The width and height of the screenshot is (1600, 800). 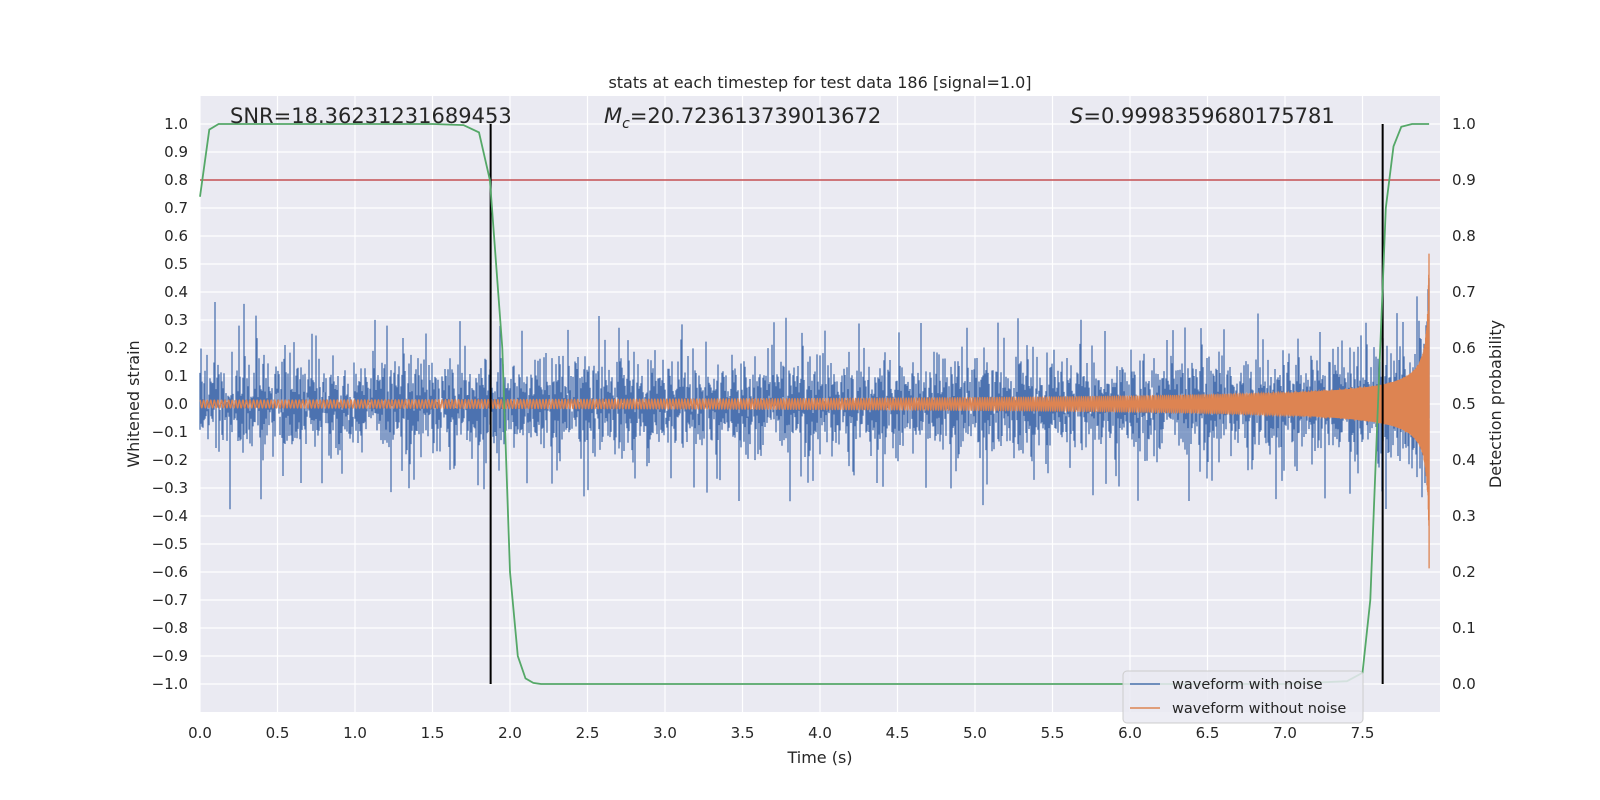 I want to click on y-right-tick-label: 0.4, so click(x=1464, y=460).